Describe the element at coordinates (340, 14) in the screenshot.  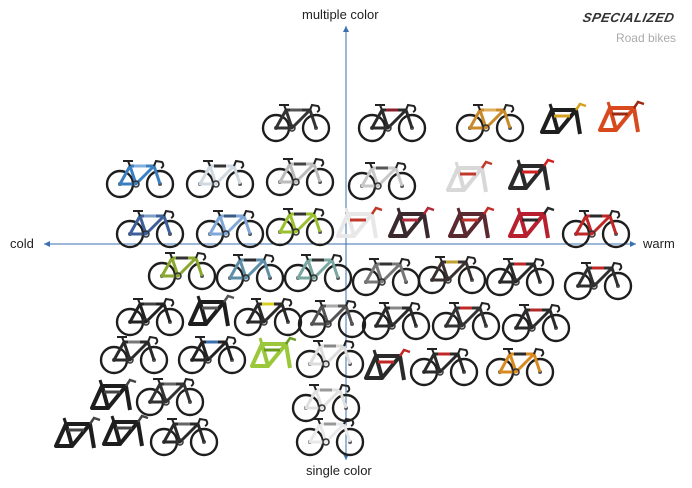
I see `axis-label-top: multiple color` at that location.